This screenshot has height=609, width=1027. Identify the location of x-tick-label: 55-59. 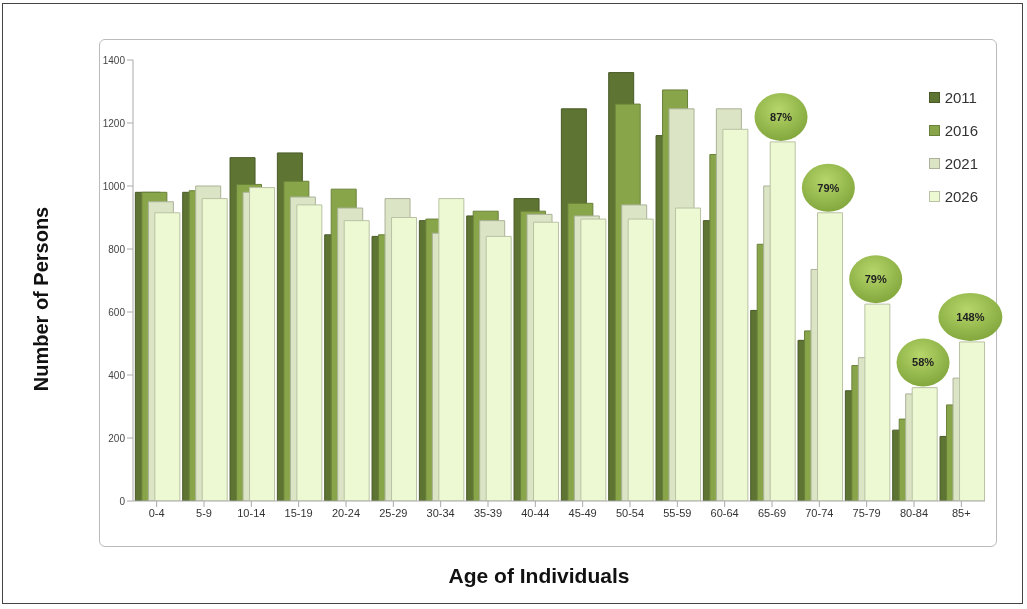
(677, 512).